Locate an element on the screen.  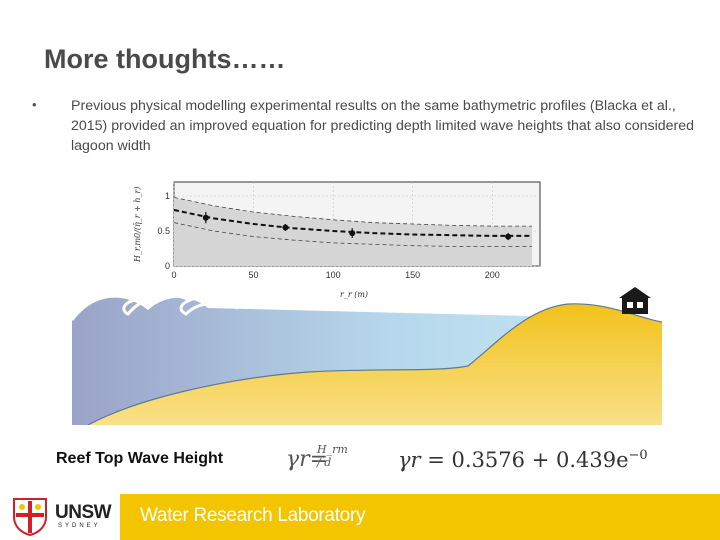
x-tick-label: 200 is located at coordinates (492, 275).